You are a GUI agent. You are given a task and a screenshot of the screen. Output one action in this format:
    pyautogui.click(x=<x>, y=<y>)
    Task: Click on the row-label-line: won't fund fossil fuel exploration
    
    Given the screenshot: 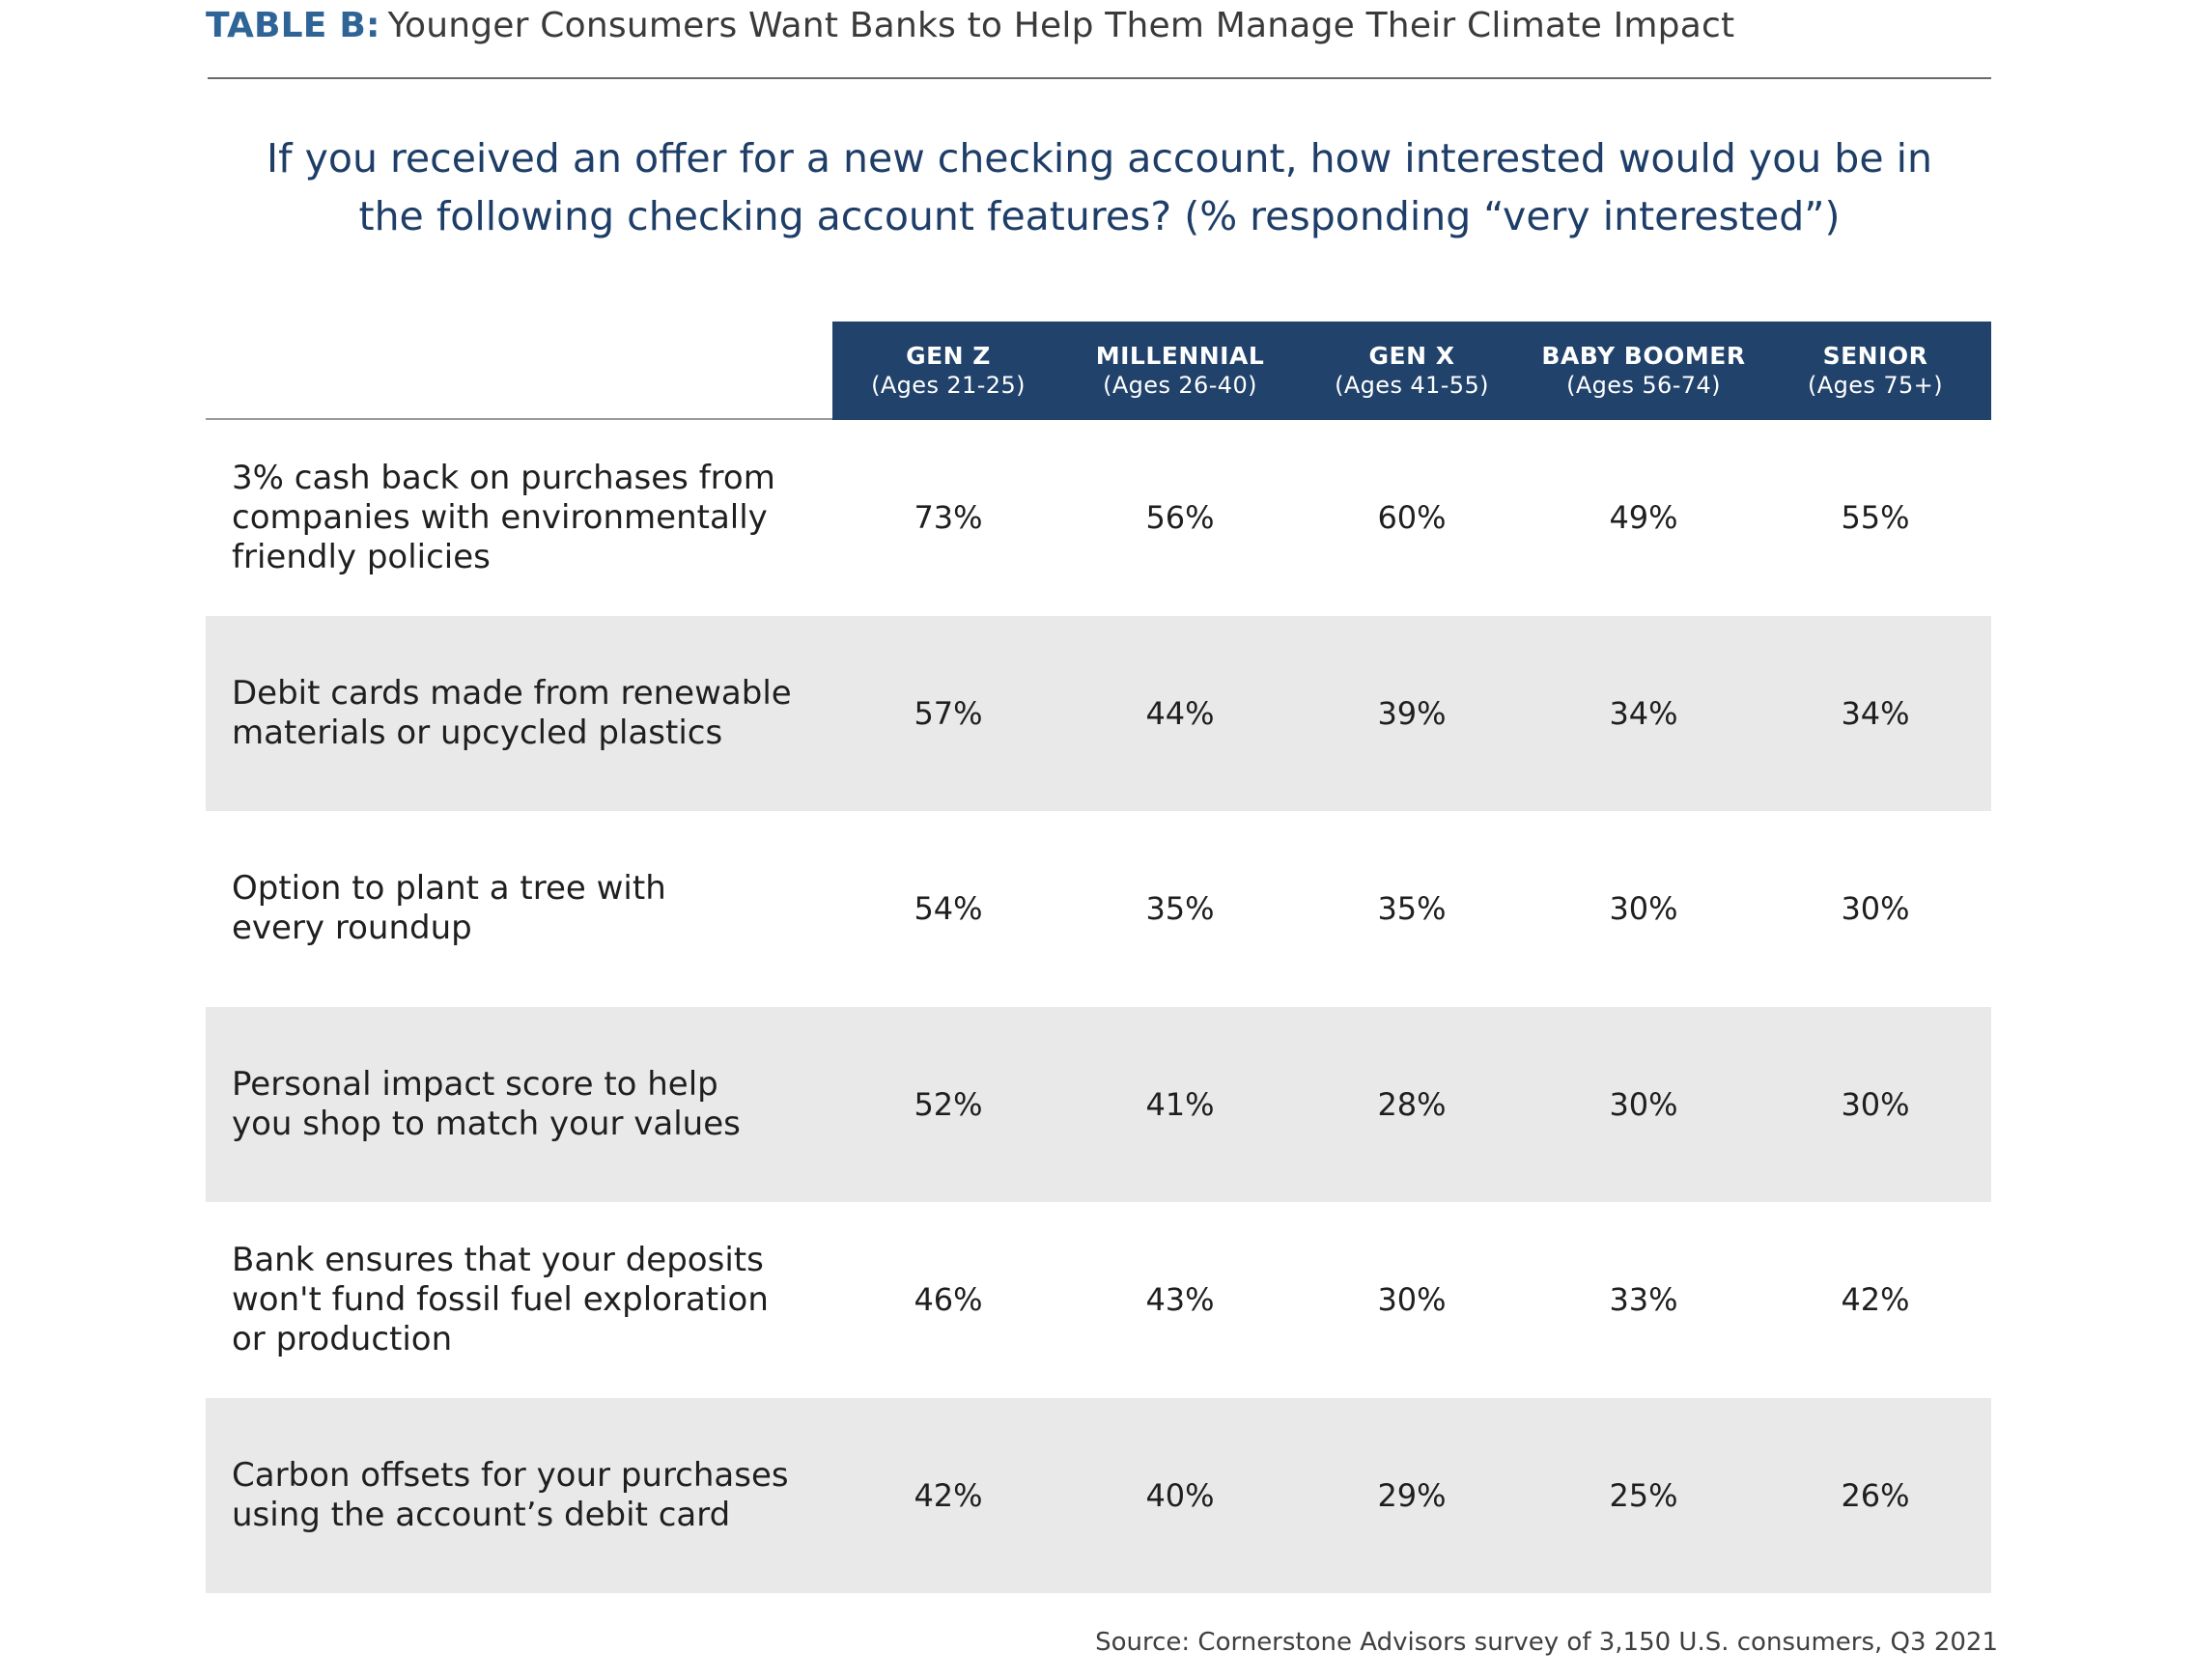 What is the action you would take?
    pyautogui.click(x=500, y=1299)
    